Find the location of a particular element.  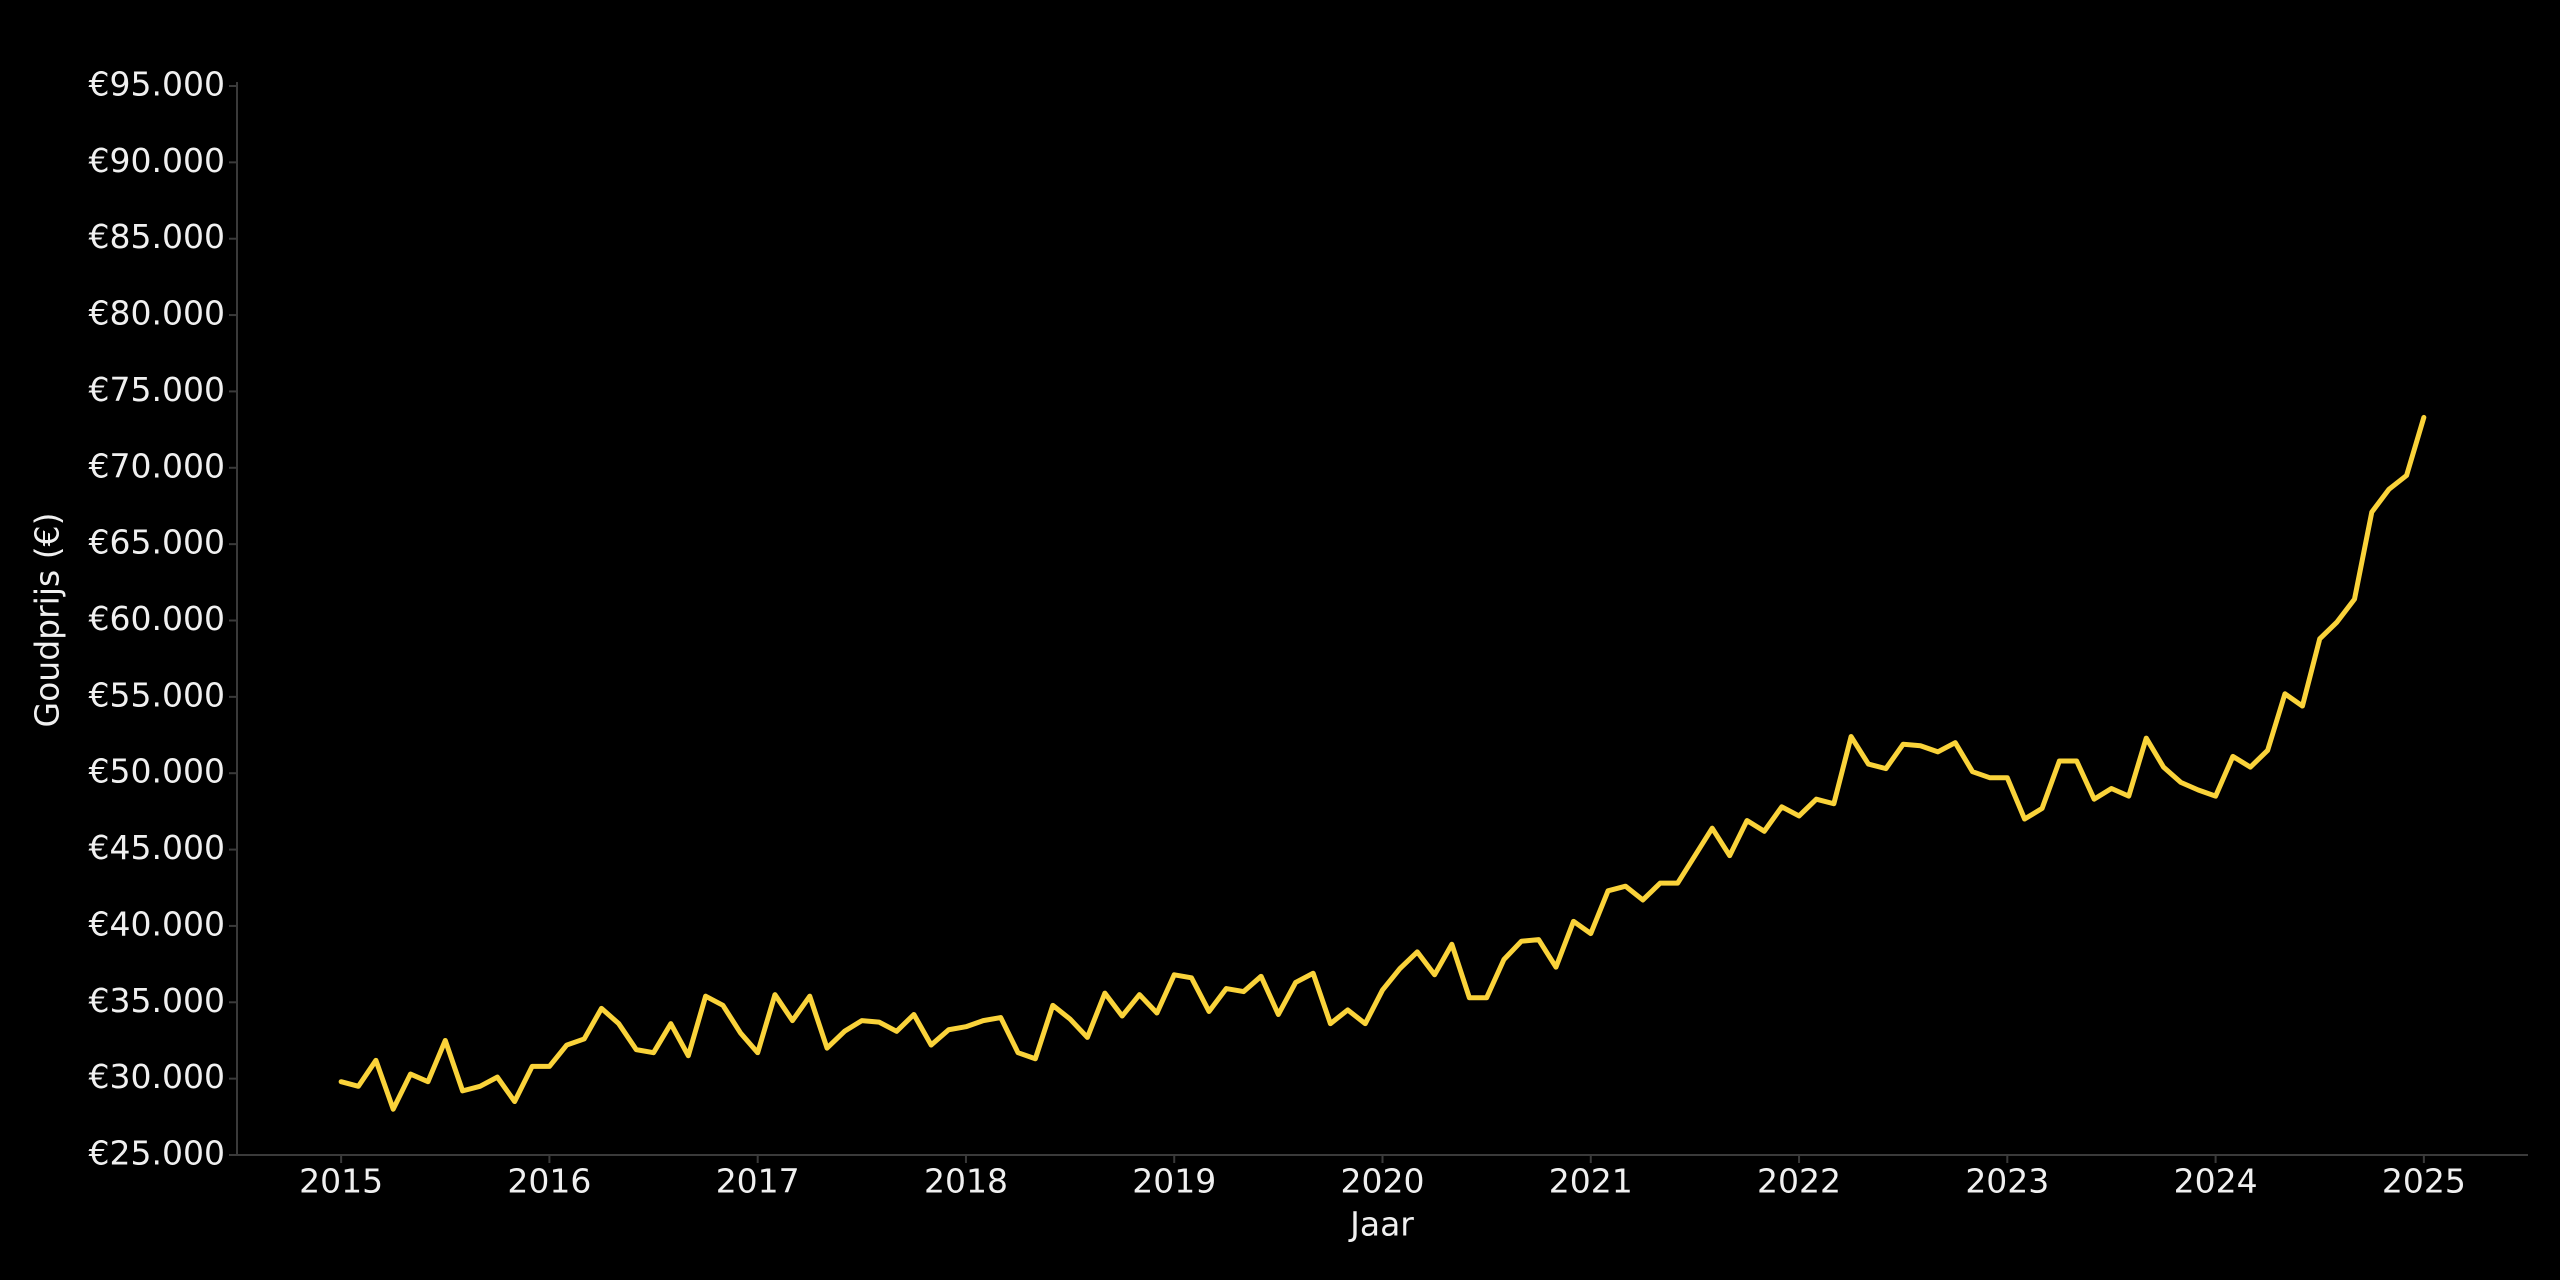

x-tick-label: 2025 is located at coordinates (2424, 1181).